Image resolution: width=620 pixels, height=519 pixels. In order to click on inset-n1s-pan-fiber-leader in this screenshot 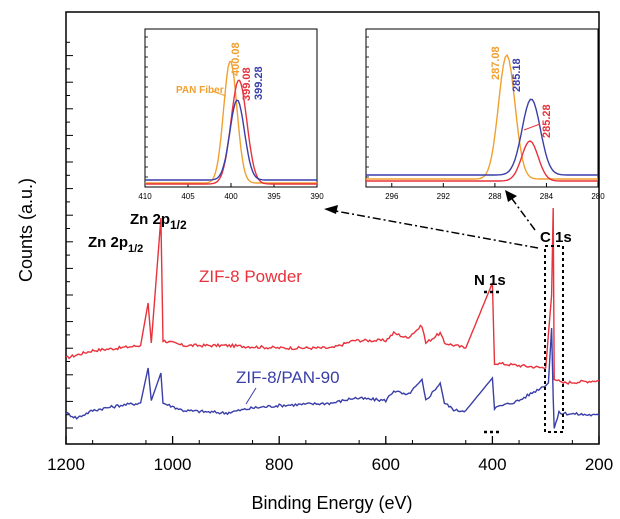, I will do `click(219, 93)`.